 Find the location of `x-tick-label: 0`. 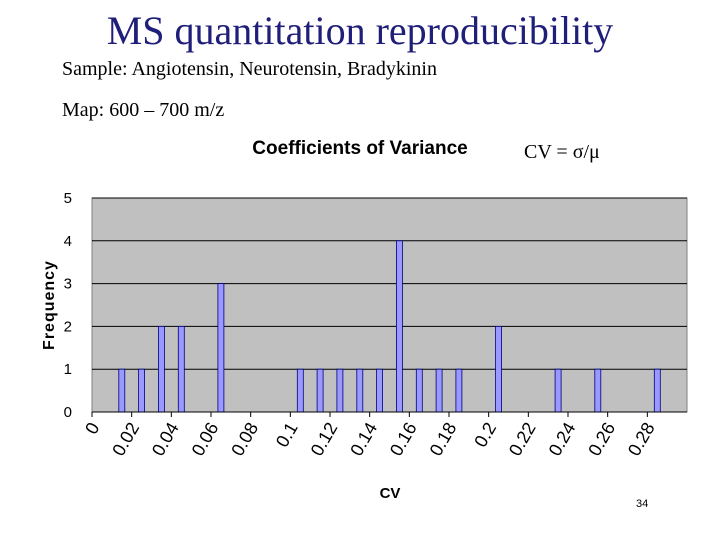

x-tick-label: 0 is located at coordinates (92, 428).